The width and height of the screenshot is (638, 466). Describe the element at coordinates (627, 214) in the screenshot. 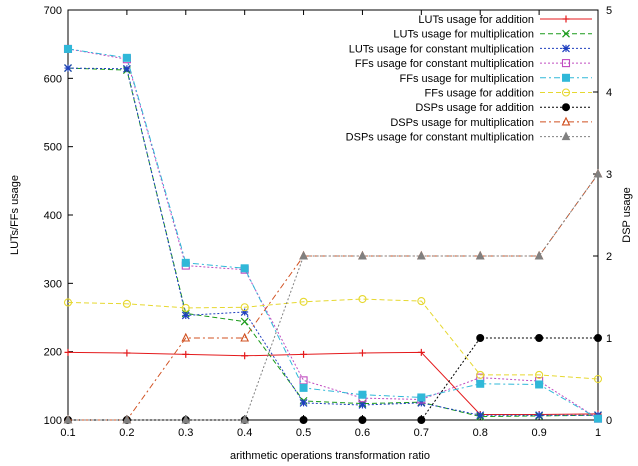

I see `y2-axis-label: DSP usage` at that location.